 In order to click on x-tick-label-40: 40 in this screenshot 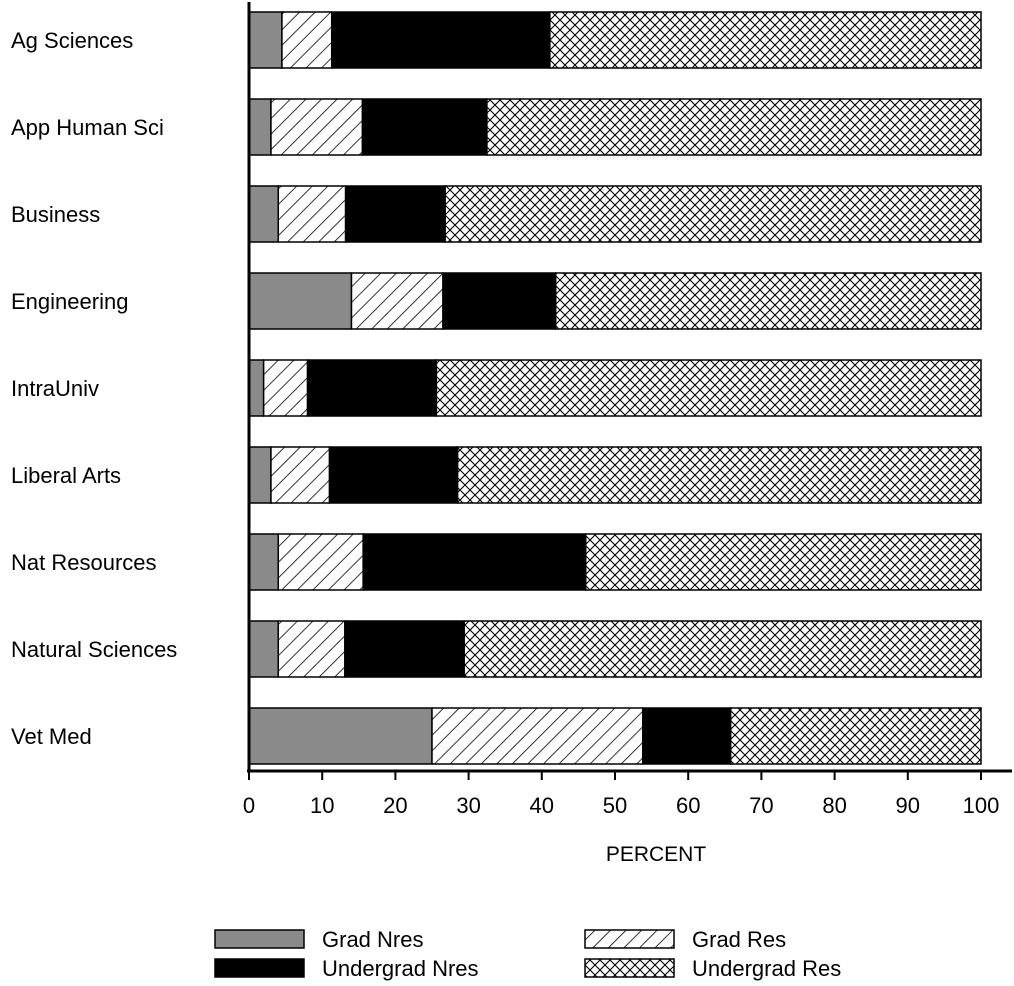, I will do `click(542, 805)`.